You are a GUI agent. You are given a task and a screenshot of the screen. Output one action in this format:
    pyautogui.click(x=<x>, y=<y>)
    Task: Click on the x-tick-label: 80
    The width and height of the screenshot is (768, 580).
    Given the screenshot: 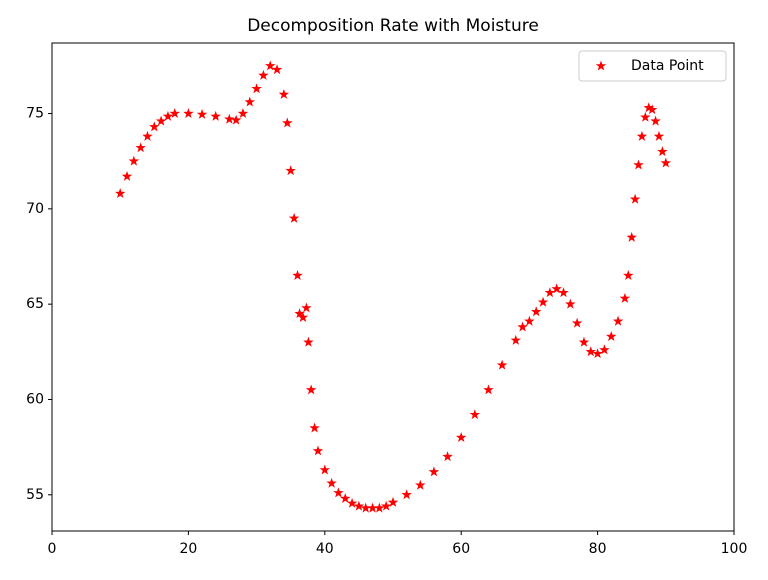 What is the action you would take?
    pyautogui.click(x=598, y=549)
    